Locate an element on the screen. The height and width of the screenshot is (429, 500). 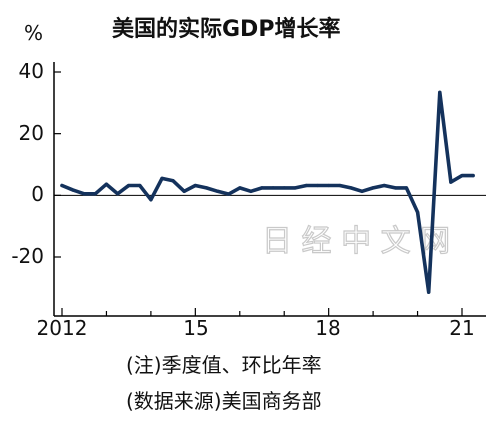
x-tick-label-21: 21 is located at coordinates (461, 328).